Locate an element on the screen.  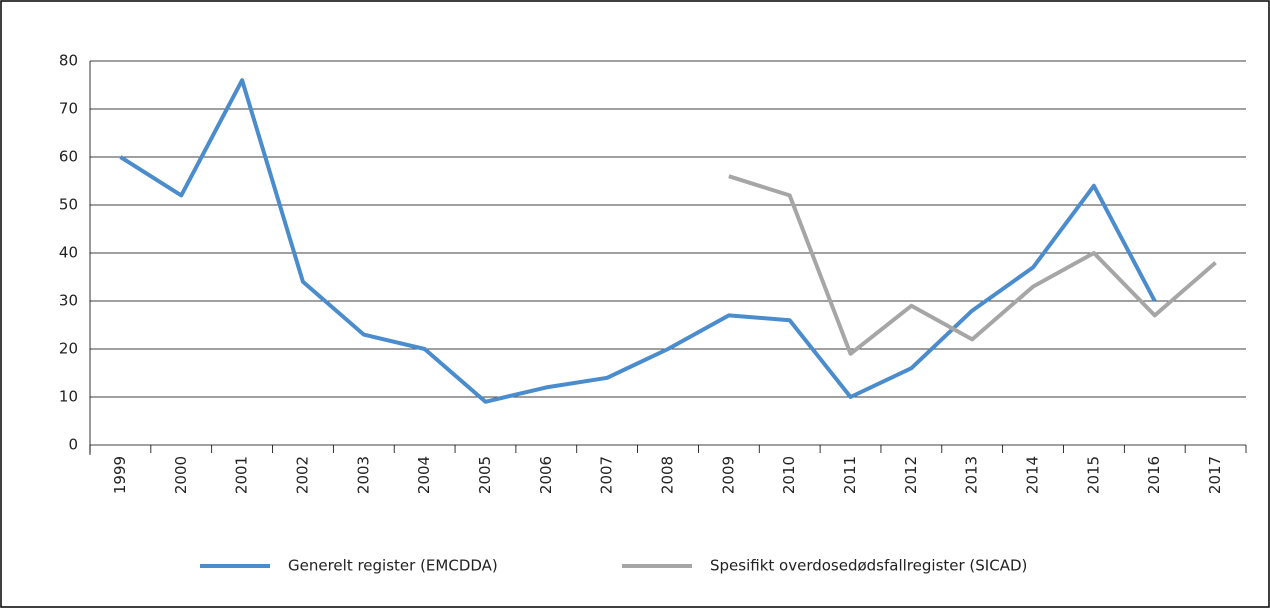
x-tick-label: 2017 is located at coordinates (1215, 475).